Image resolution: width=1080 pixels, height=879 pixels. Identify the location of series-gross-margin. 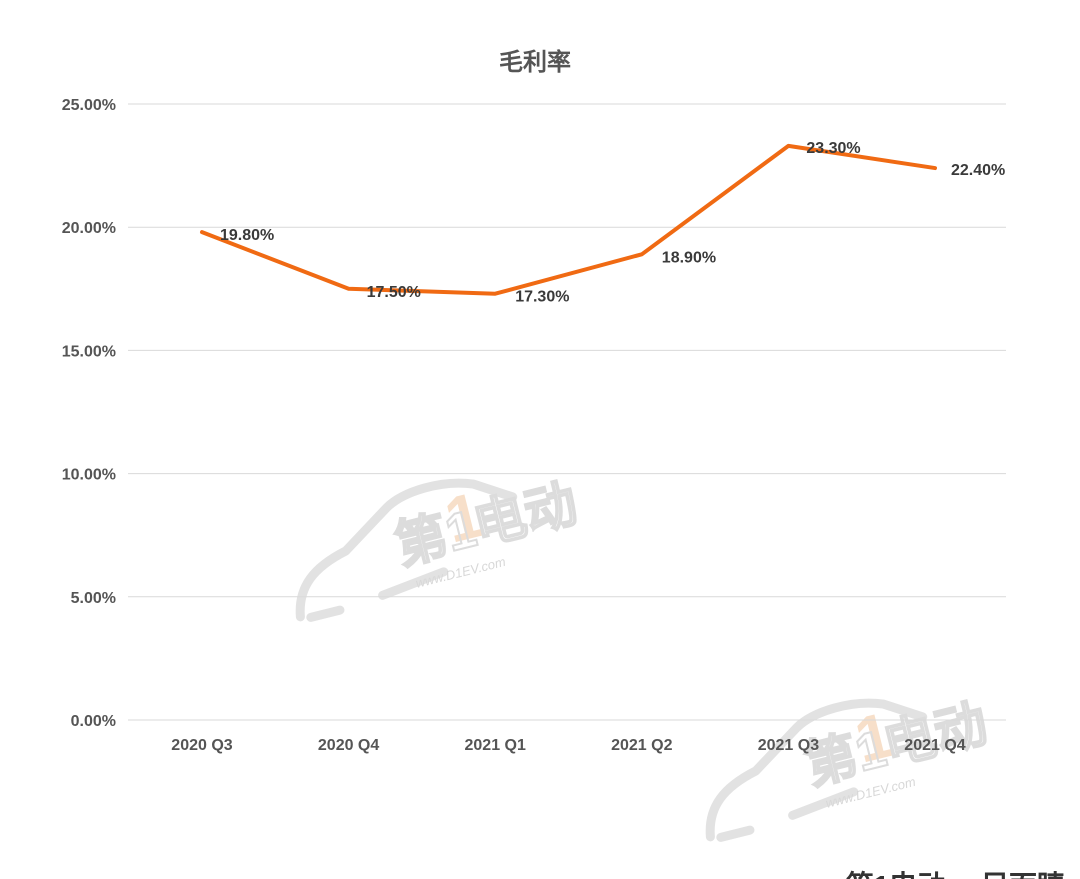
(568, 219).